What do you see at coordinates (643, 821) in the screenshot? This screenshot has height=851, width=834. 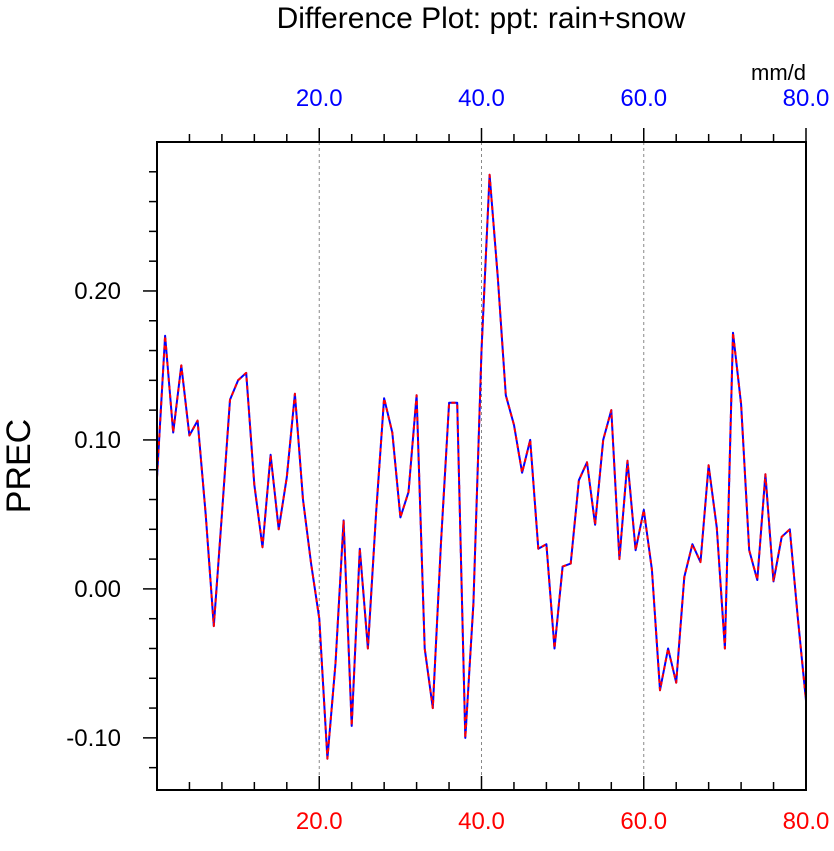 I see `x-tick-label-bottom: 60.0` at bounding box center [643, 821].